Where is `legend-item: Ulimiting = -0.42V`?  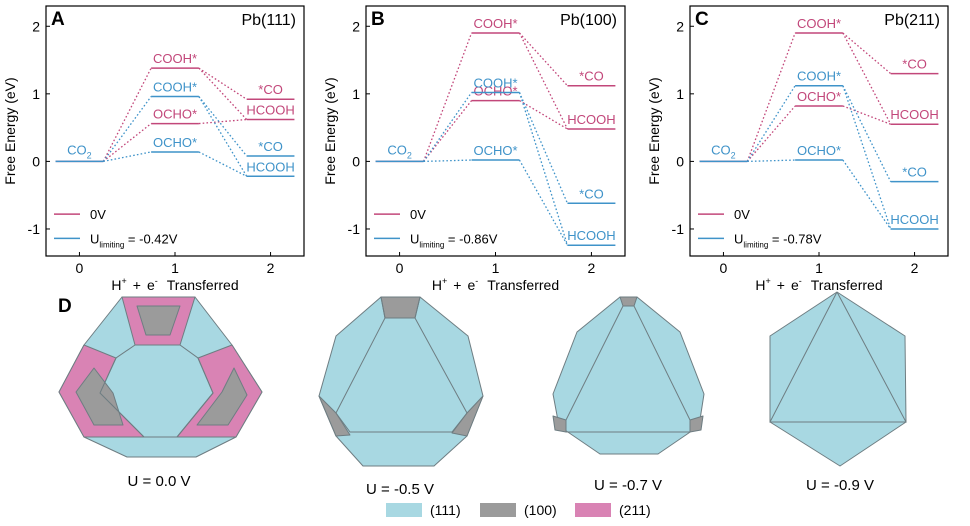
legend-item: Ulimiting = -0.42V is located at coordinates (116, 240).